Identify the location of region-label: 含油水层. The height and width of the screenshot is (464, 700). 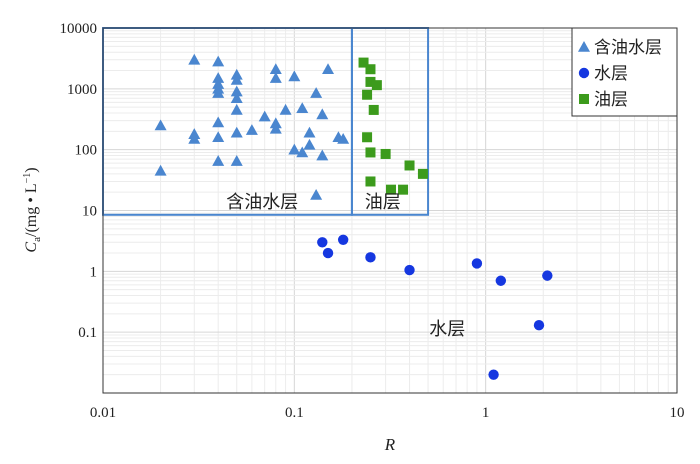
(262, 202).